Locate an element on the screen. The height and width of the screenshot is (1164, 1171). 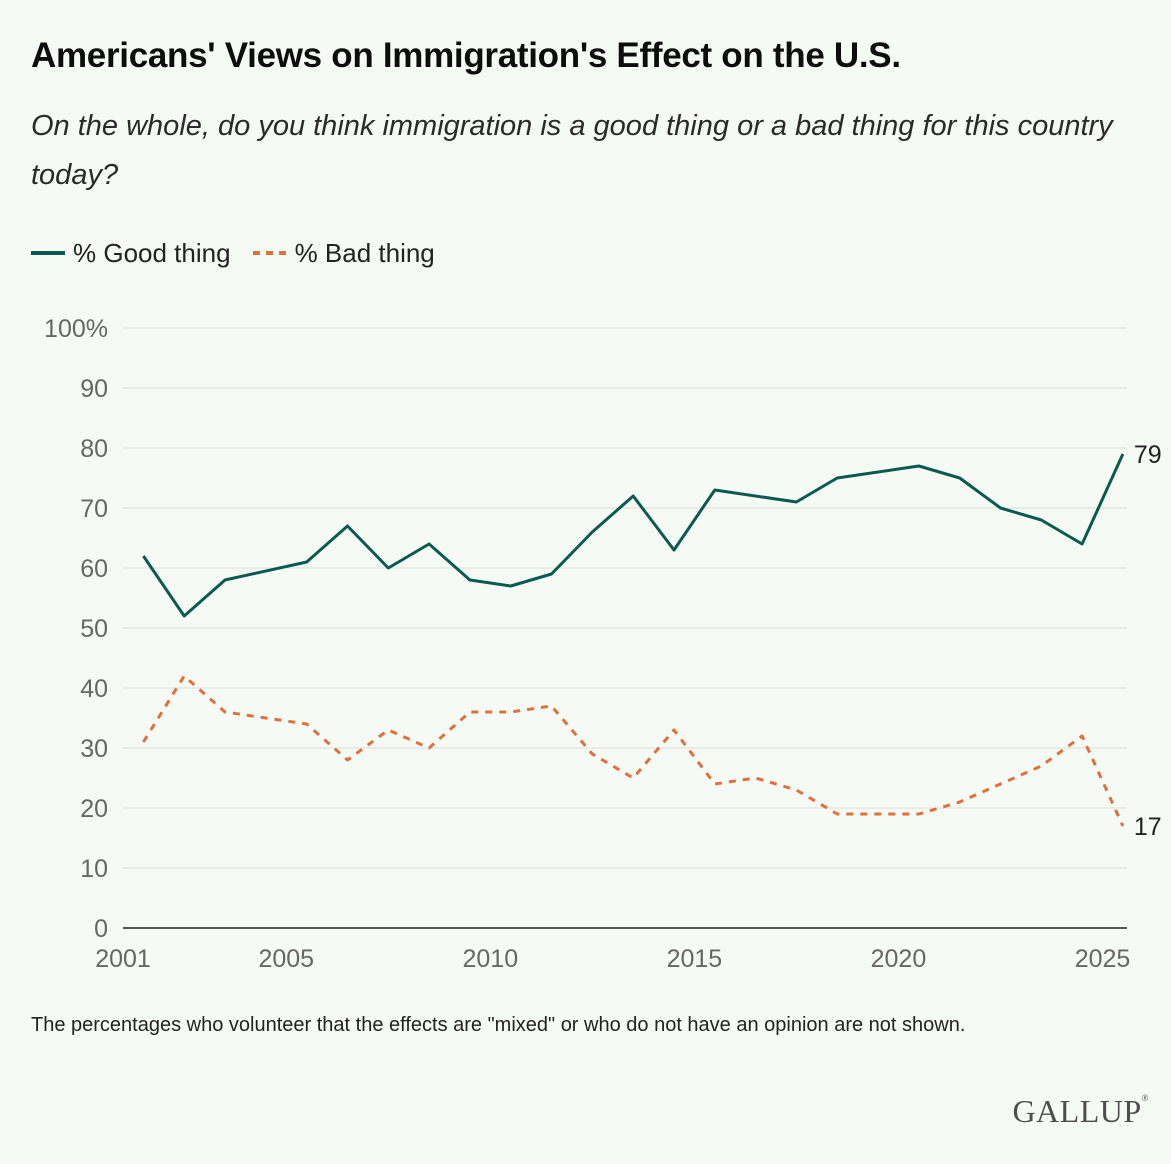
x-tick-label: 2001 is located at coordinates (123, 959).